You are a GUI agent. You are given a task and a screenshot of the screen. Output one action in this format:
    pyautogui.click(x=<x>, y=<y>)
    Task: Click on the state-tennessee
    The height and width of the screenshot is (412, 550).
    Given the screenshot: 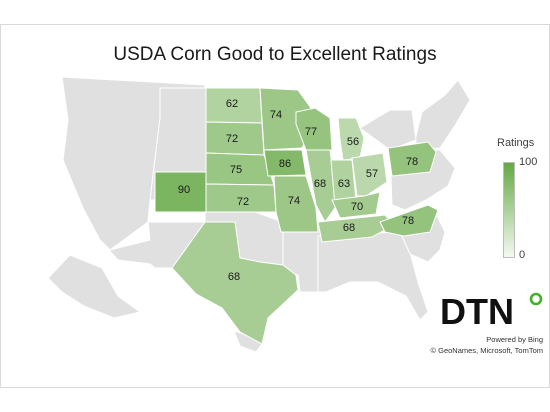 What is the action you would take?
    pyautogui.click(x=356, y=228)
    